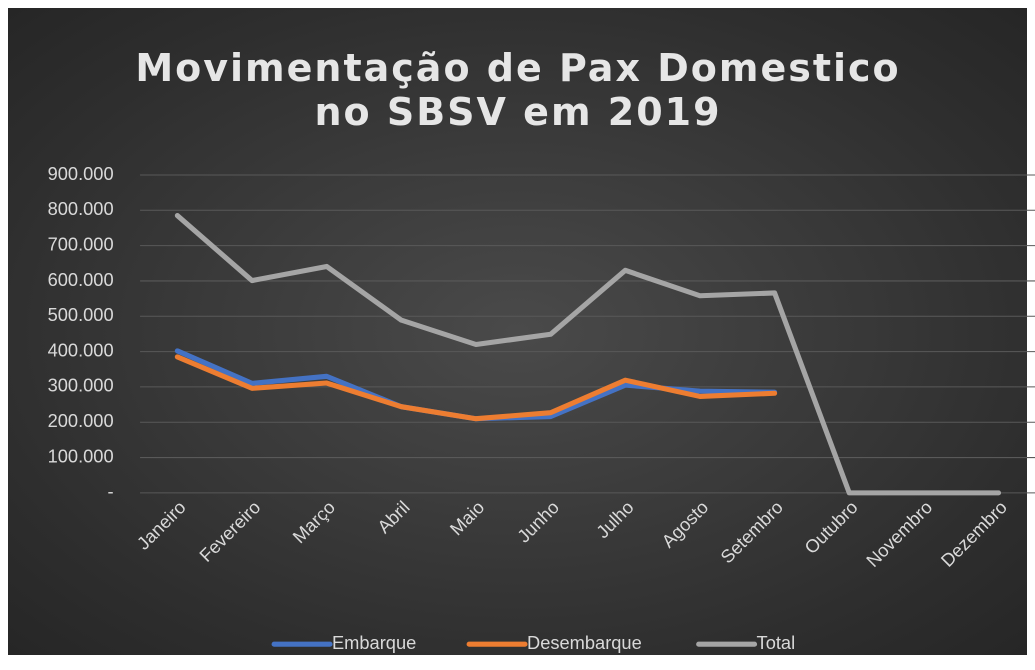  Describe the element at coordinates (615, 519) in the screenshot. I see `x-tick-label: Julho` at that location.